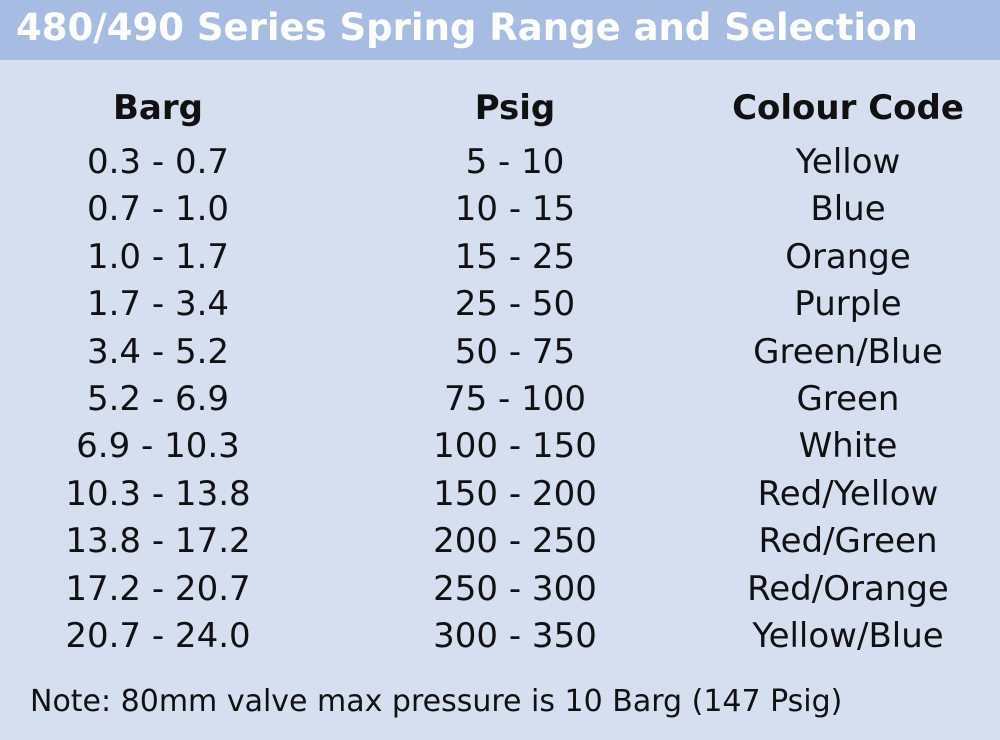 This screenshot has height=740, width=1000. What do you see at coordinates (848, 304) in the screenshot?
I see `table-cell: Purple` at bounding box center [848, 304].